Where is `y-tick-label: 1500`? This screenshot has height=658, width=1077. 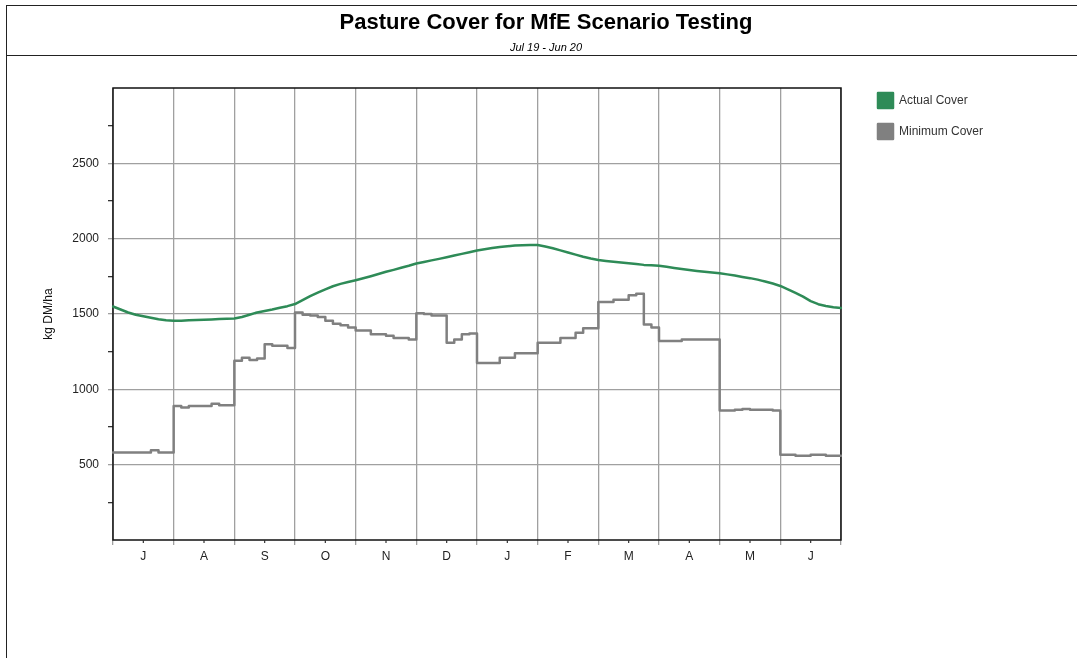
y-tick-label: 1500 is located at coordinates (86, 313).